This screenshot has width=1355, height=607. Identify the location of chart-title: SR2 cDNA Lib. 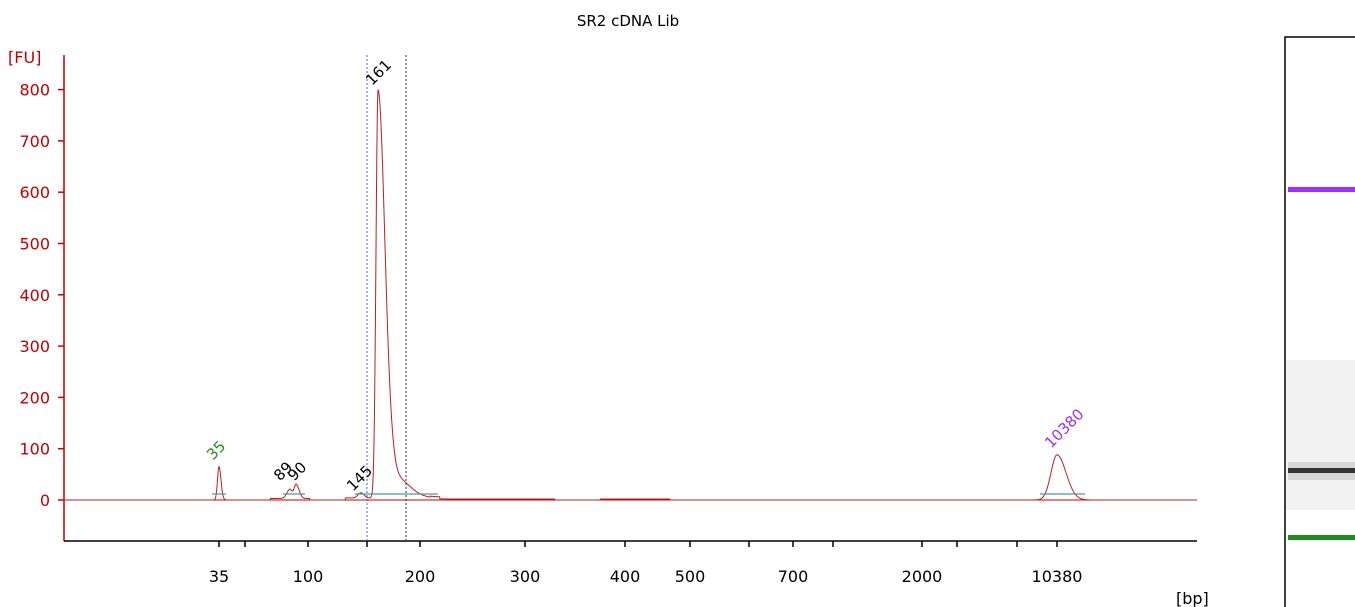
(628, 21).